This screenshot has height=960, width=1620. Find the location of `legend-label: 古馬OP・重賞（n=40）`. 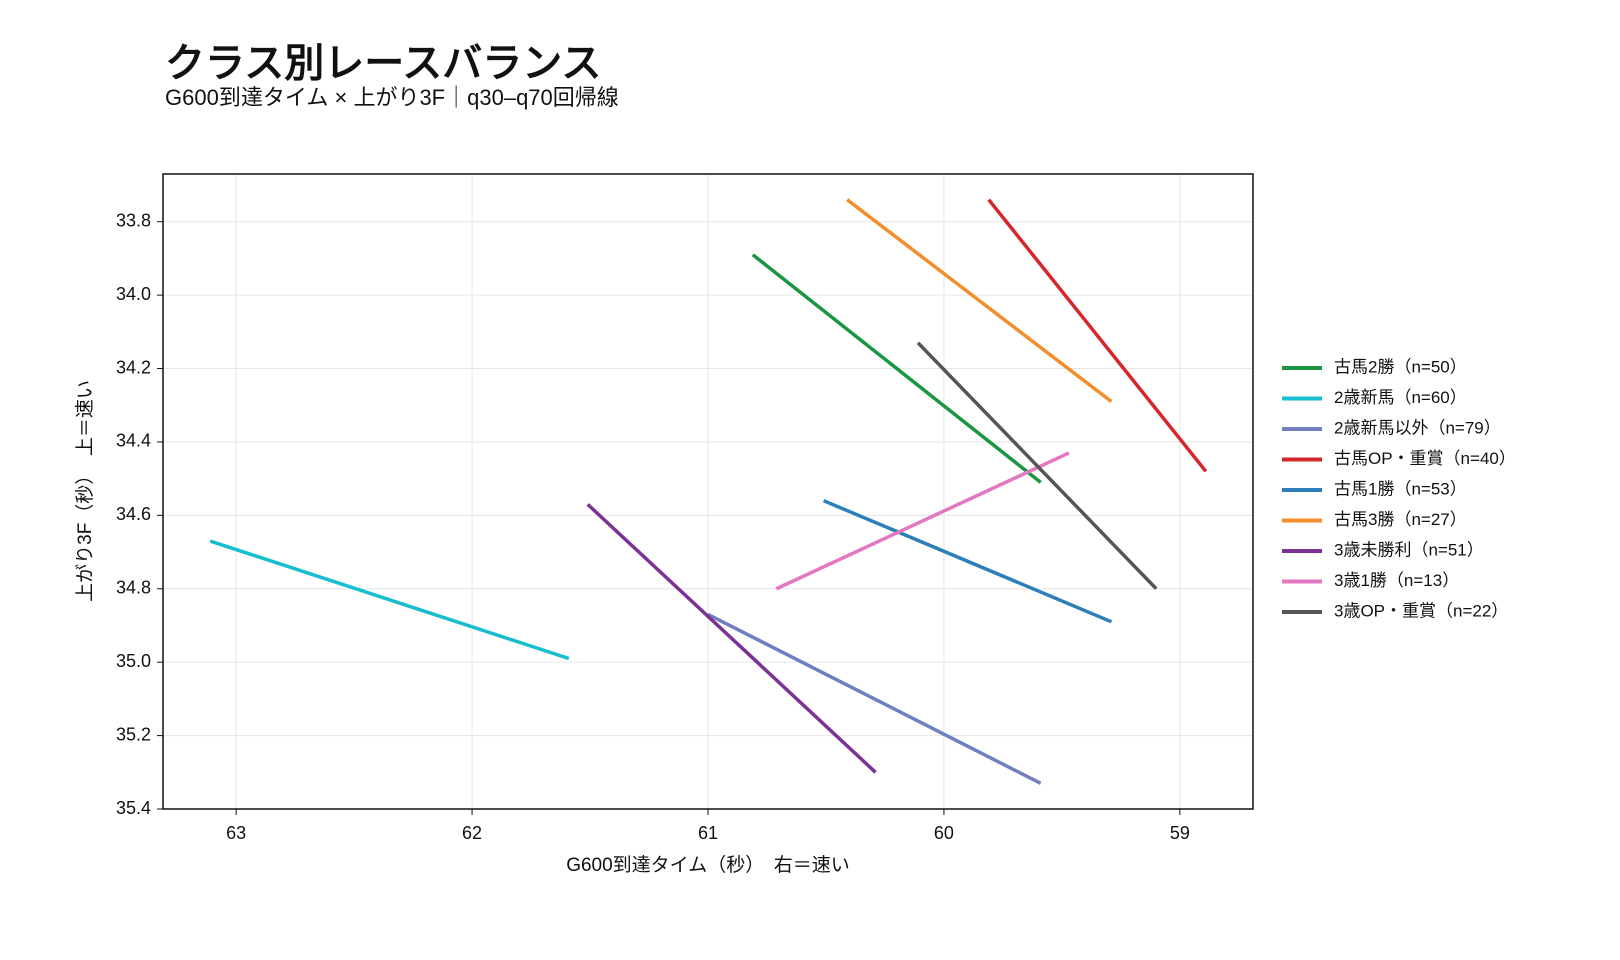

legend-label: 古馬OP・重賞（n=40） is located at coordinates (1425, 458).